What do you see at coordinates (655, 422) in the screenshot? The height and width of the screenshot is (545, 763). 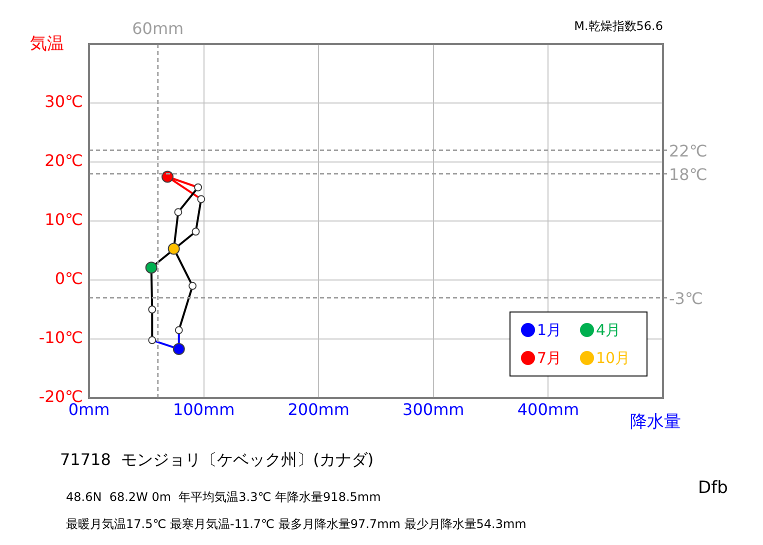 I see `x-axis-title: 降水量` at bounding box center [655, 422].